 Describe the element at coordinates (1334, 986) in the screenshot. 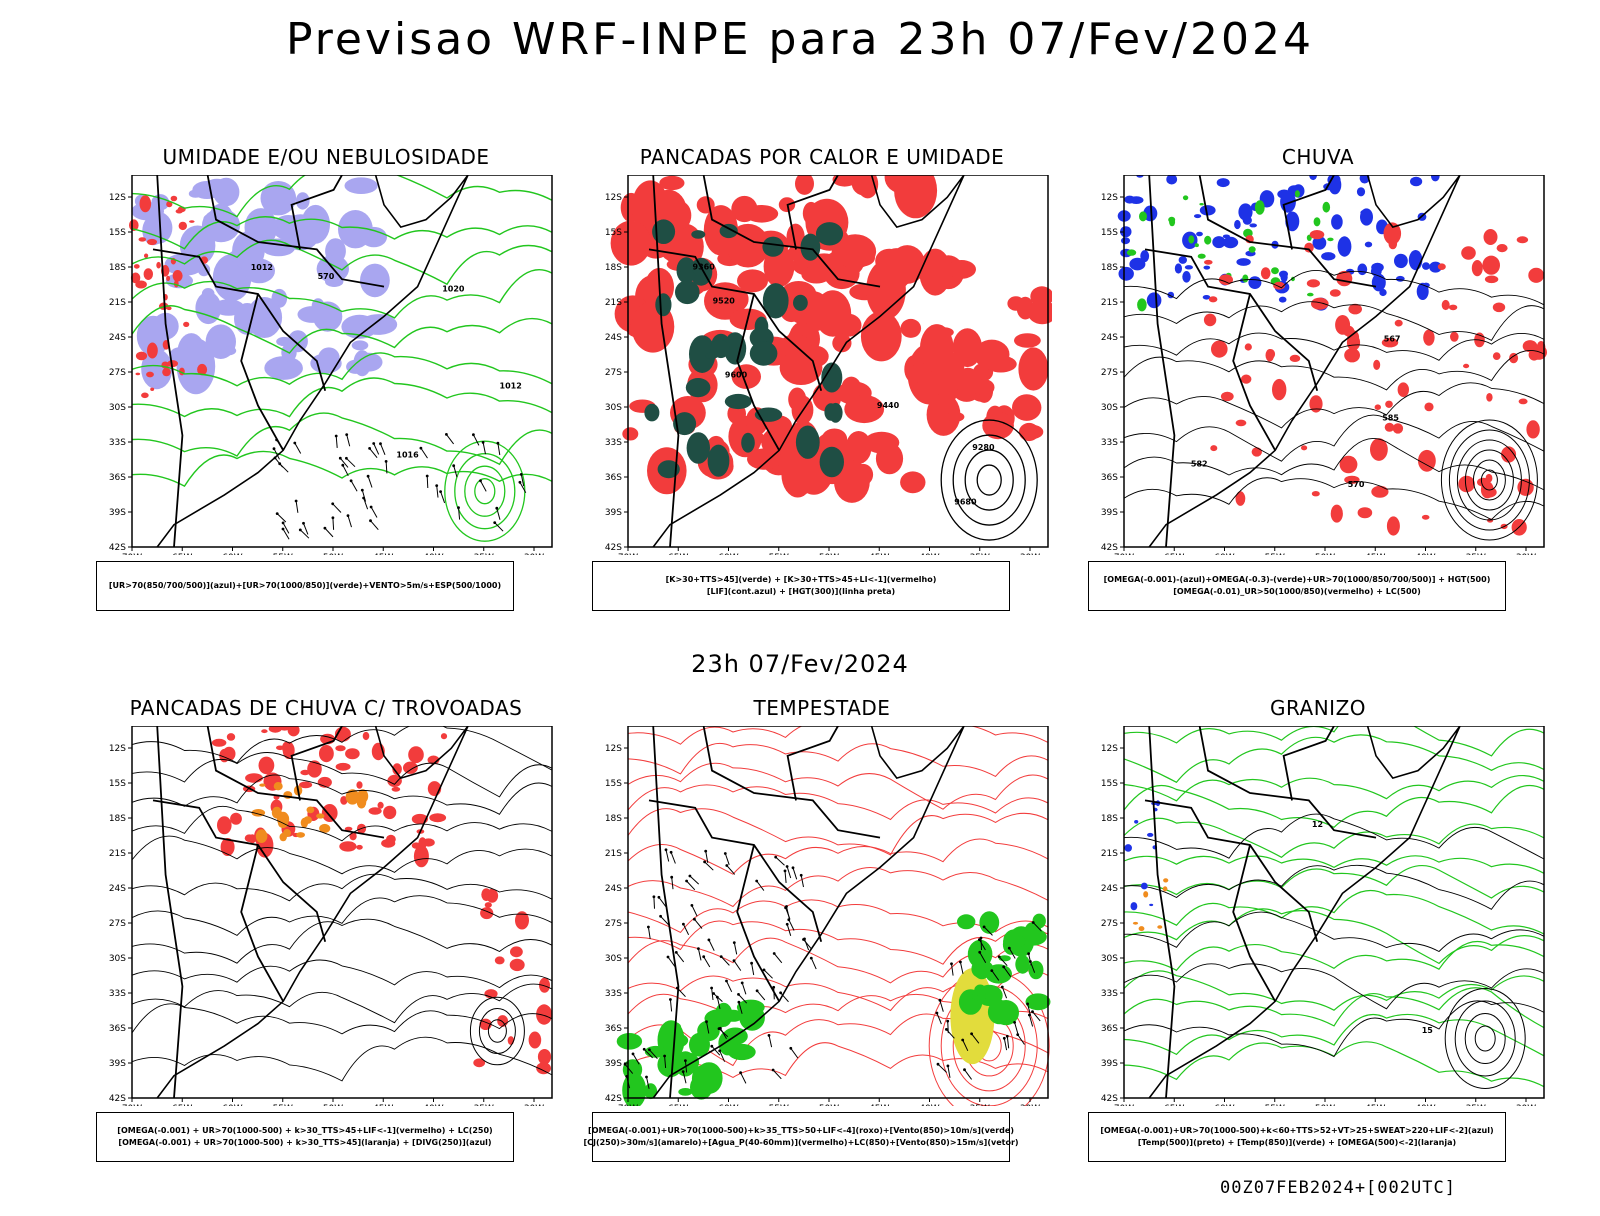

I see `temp500-contour` at that location.